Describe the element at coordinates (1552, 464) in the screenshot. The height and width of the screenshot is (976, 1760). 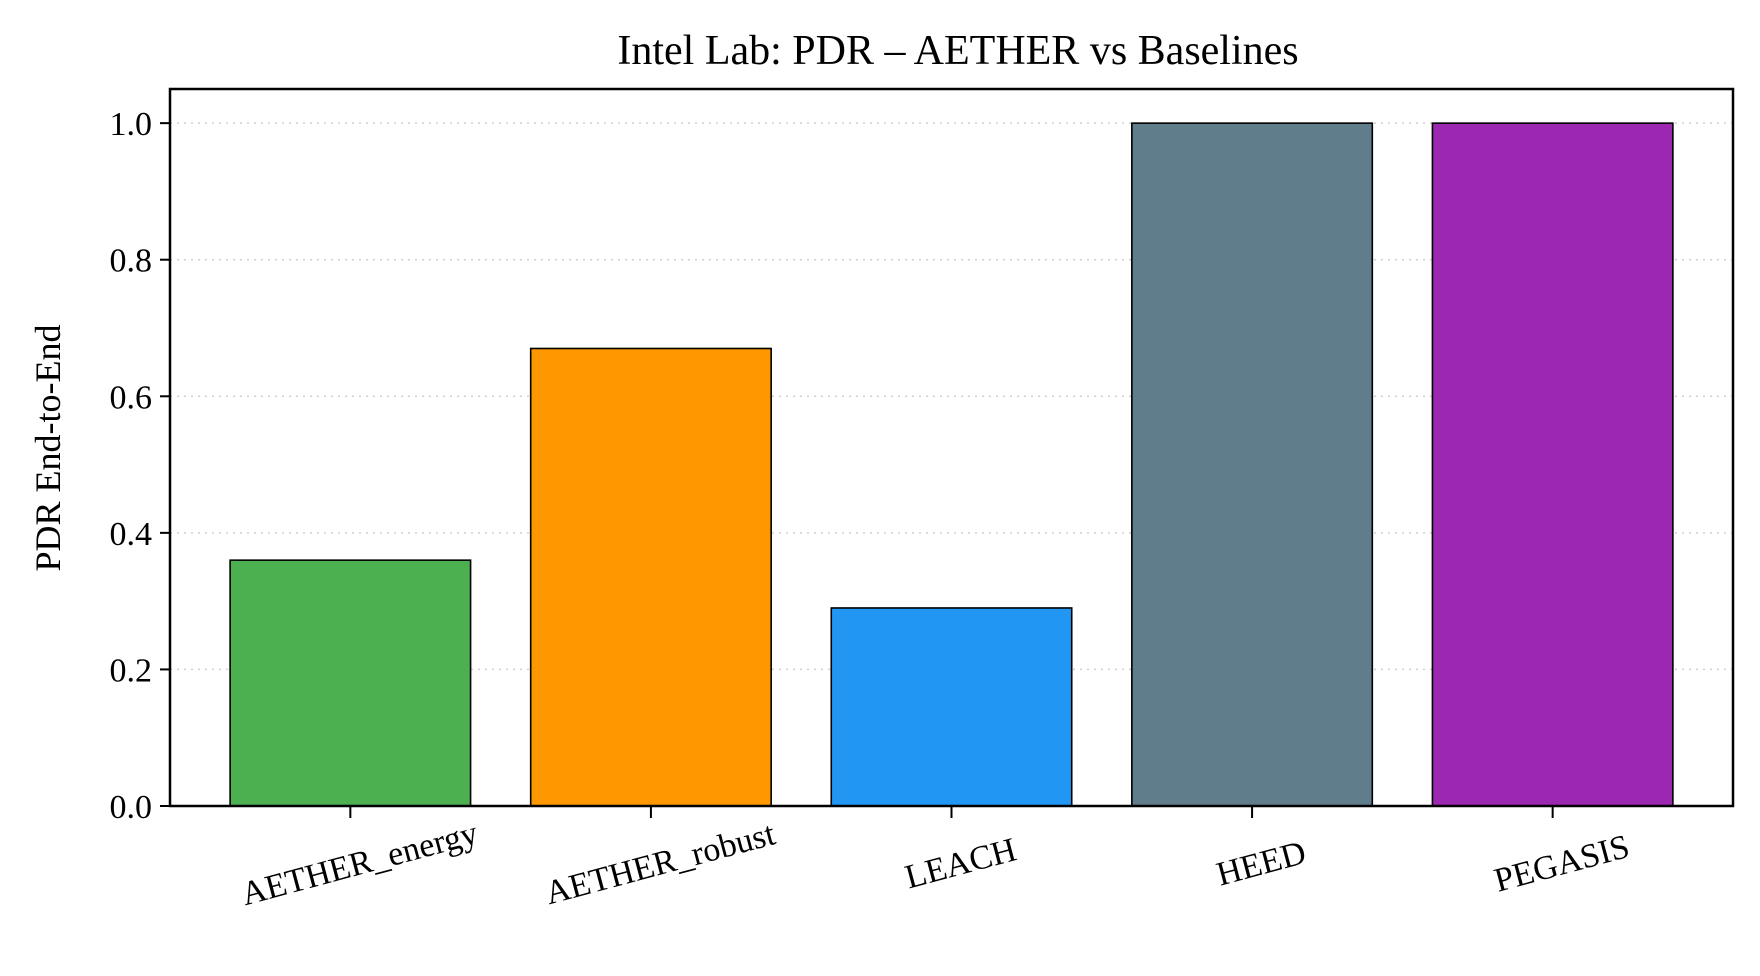
I see `bar-pegasis` at that location.